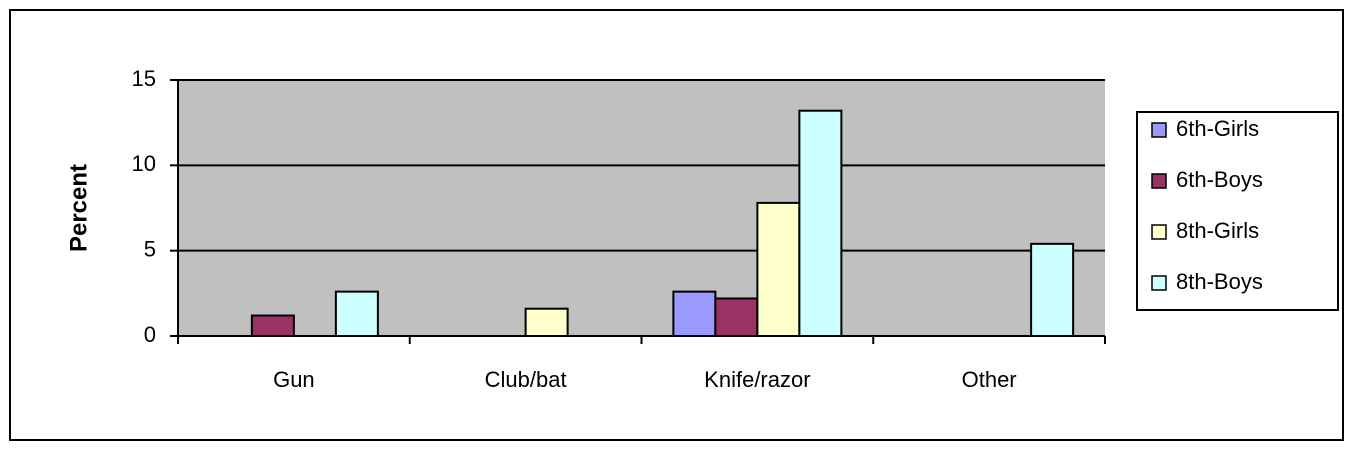 Image resolution: width=1353 pixels, height=451 pixels. I want to click on y-tick-label: 0, so click(150, 334).